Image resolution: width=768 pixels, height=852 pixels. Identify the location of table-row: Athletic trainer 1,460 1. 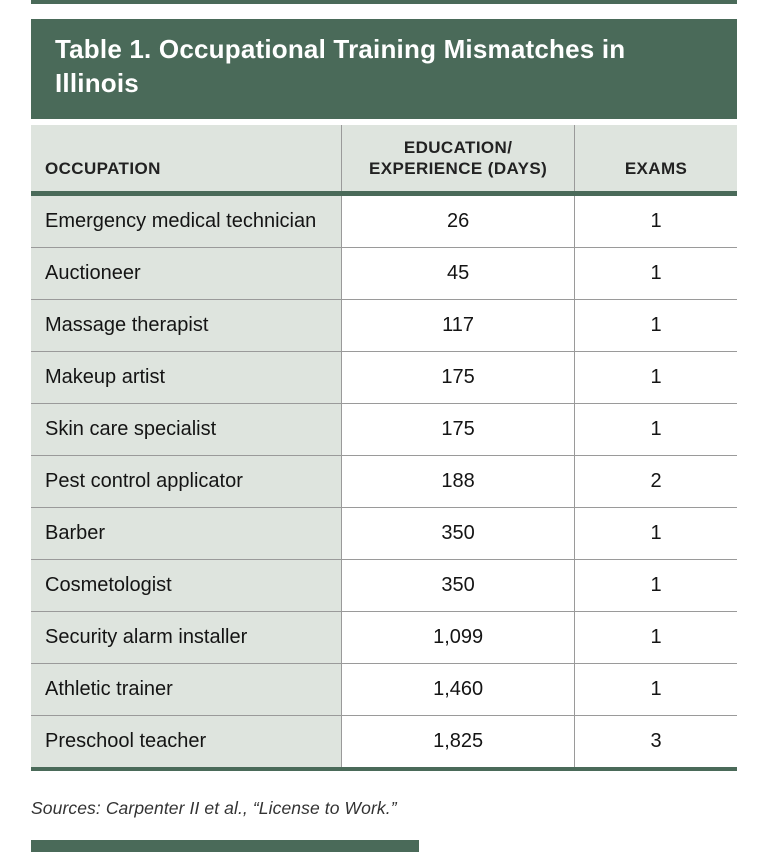
(384, 690).